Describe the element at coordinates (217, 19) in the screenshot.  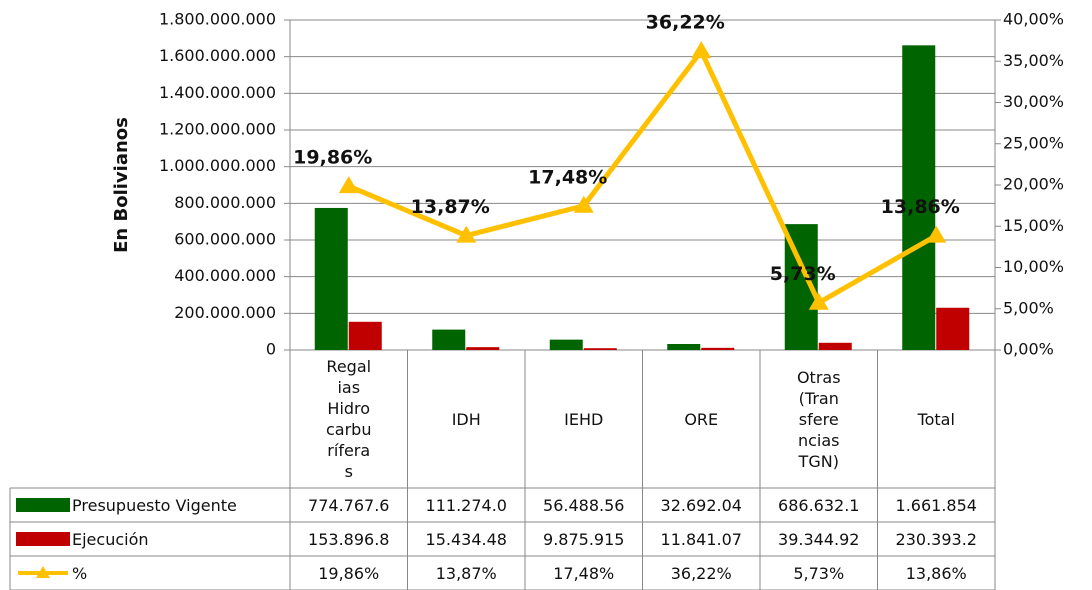
I see `y-tick-label: 1.800.000.000` at that location.